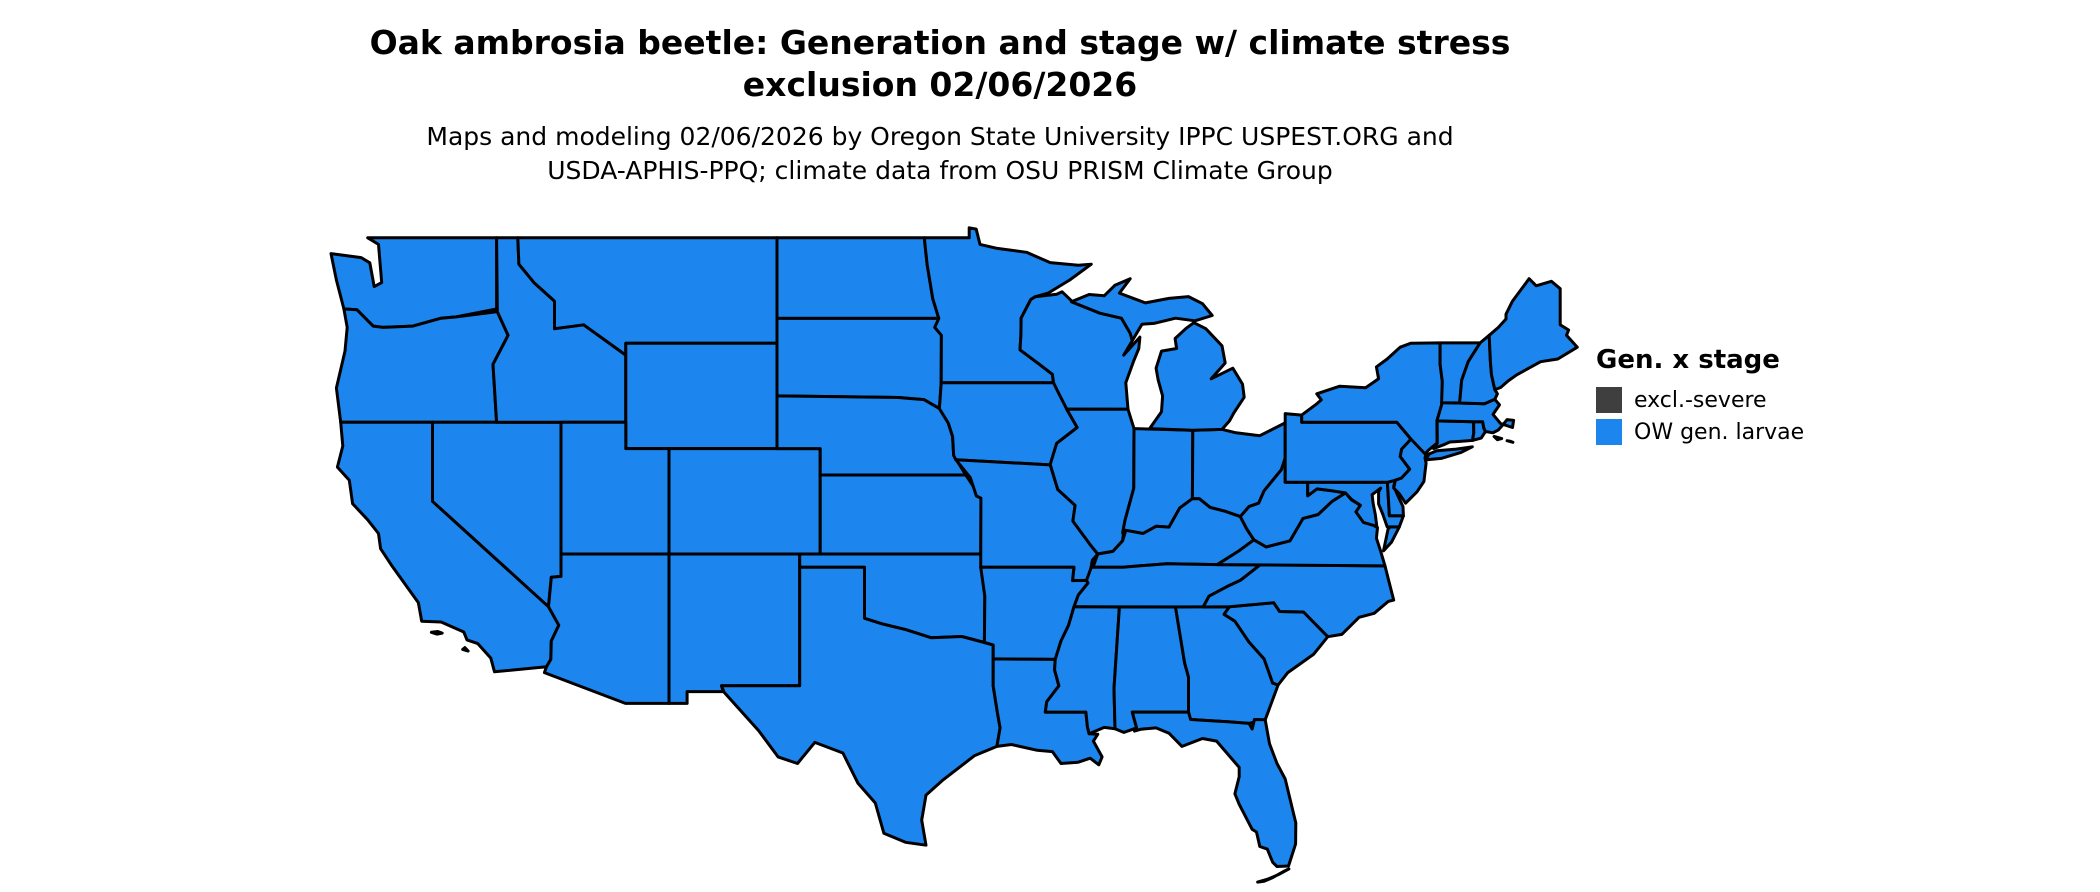  I want to click on legend-label-excl-severe: excl.-severe, so click(1700, 400).